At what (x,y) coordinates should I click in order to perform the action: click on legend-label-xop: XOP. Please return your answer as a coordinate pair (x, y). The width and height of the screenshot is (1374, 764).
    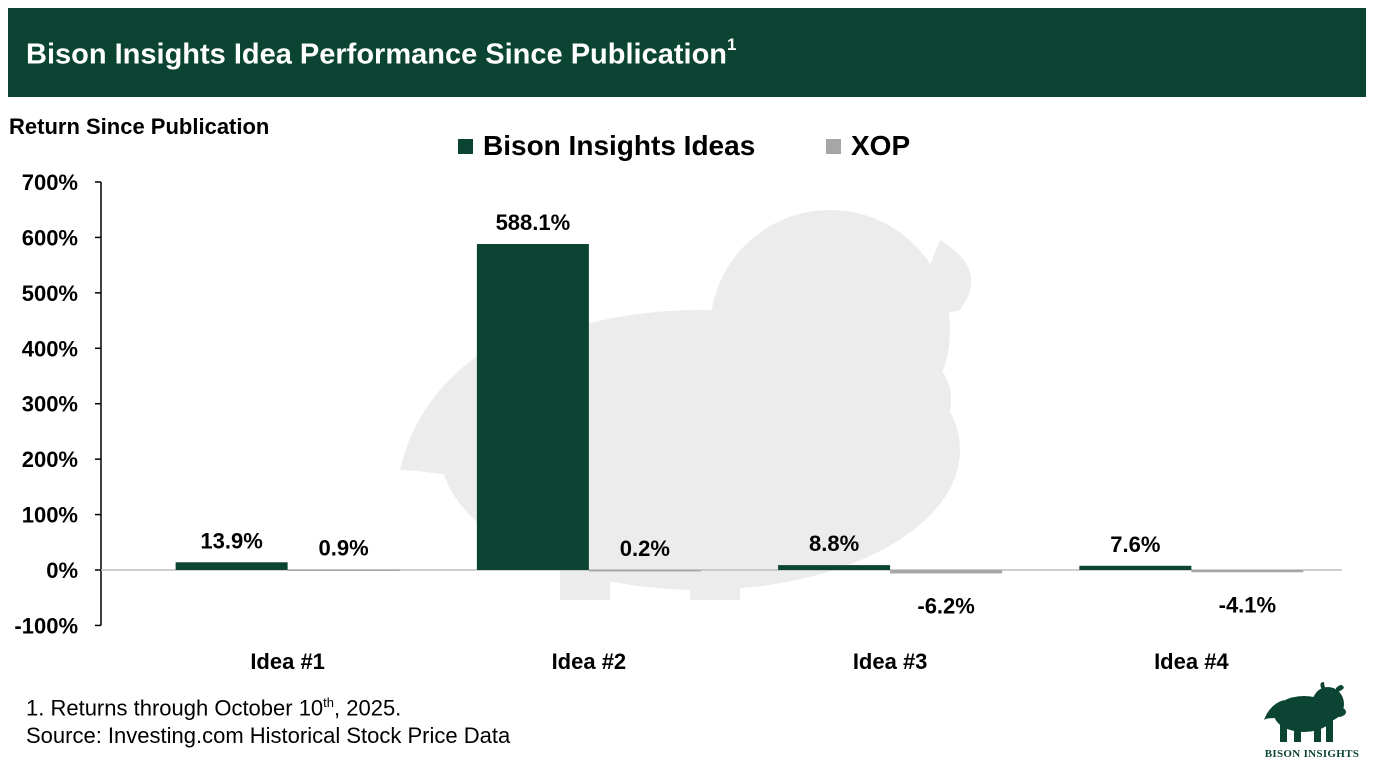
    Looking at the image, I should click on (881, 145).